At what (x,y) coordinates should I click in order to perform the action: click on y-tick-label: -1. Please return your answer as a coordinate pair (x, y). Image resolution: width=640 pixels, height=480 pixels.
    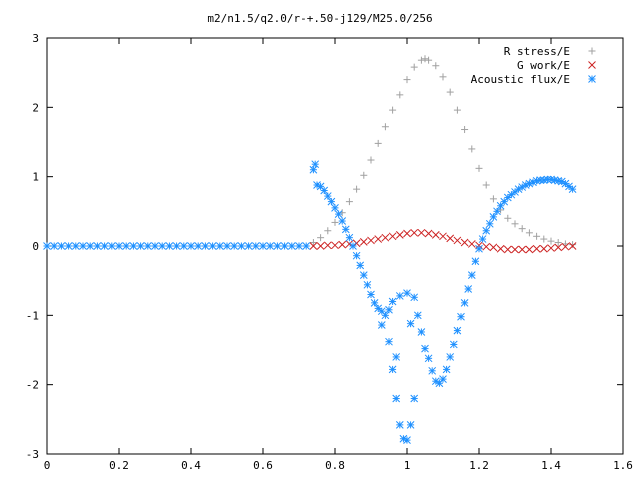
    Looking at the image, I should click on (32, 315).